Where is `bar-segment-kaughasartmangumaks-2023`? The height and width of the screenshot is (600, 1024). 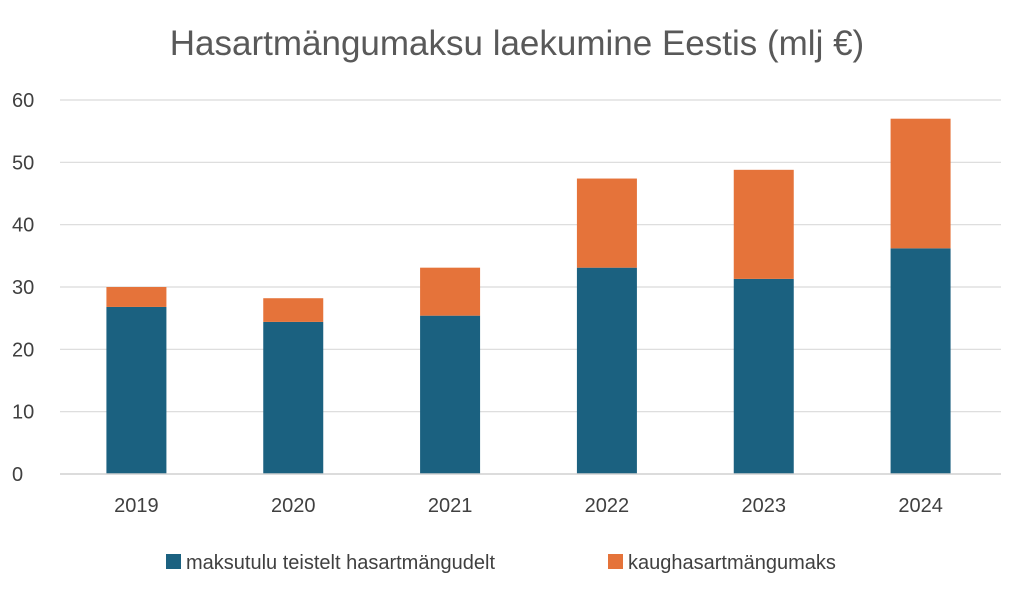 bar-segment-kaughasartmangumaks-2023 is located at coordinates (763, 224).